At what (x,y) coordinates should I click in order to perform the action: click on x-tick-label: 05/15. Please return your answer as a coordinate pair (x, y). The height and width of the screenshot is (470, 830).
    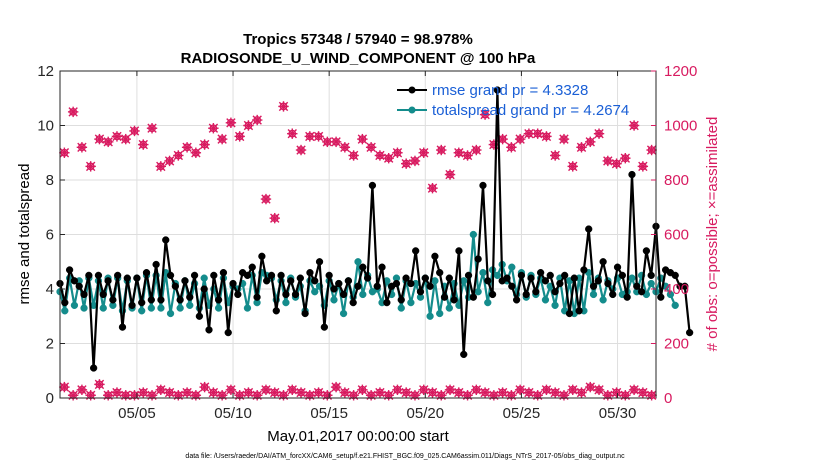
    Looking at the image, I should click on (329, 413).